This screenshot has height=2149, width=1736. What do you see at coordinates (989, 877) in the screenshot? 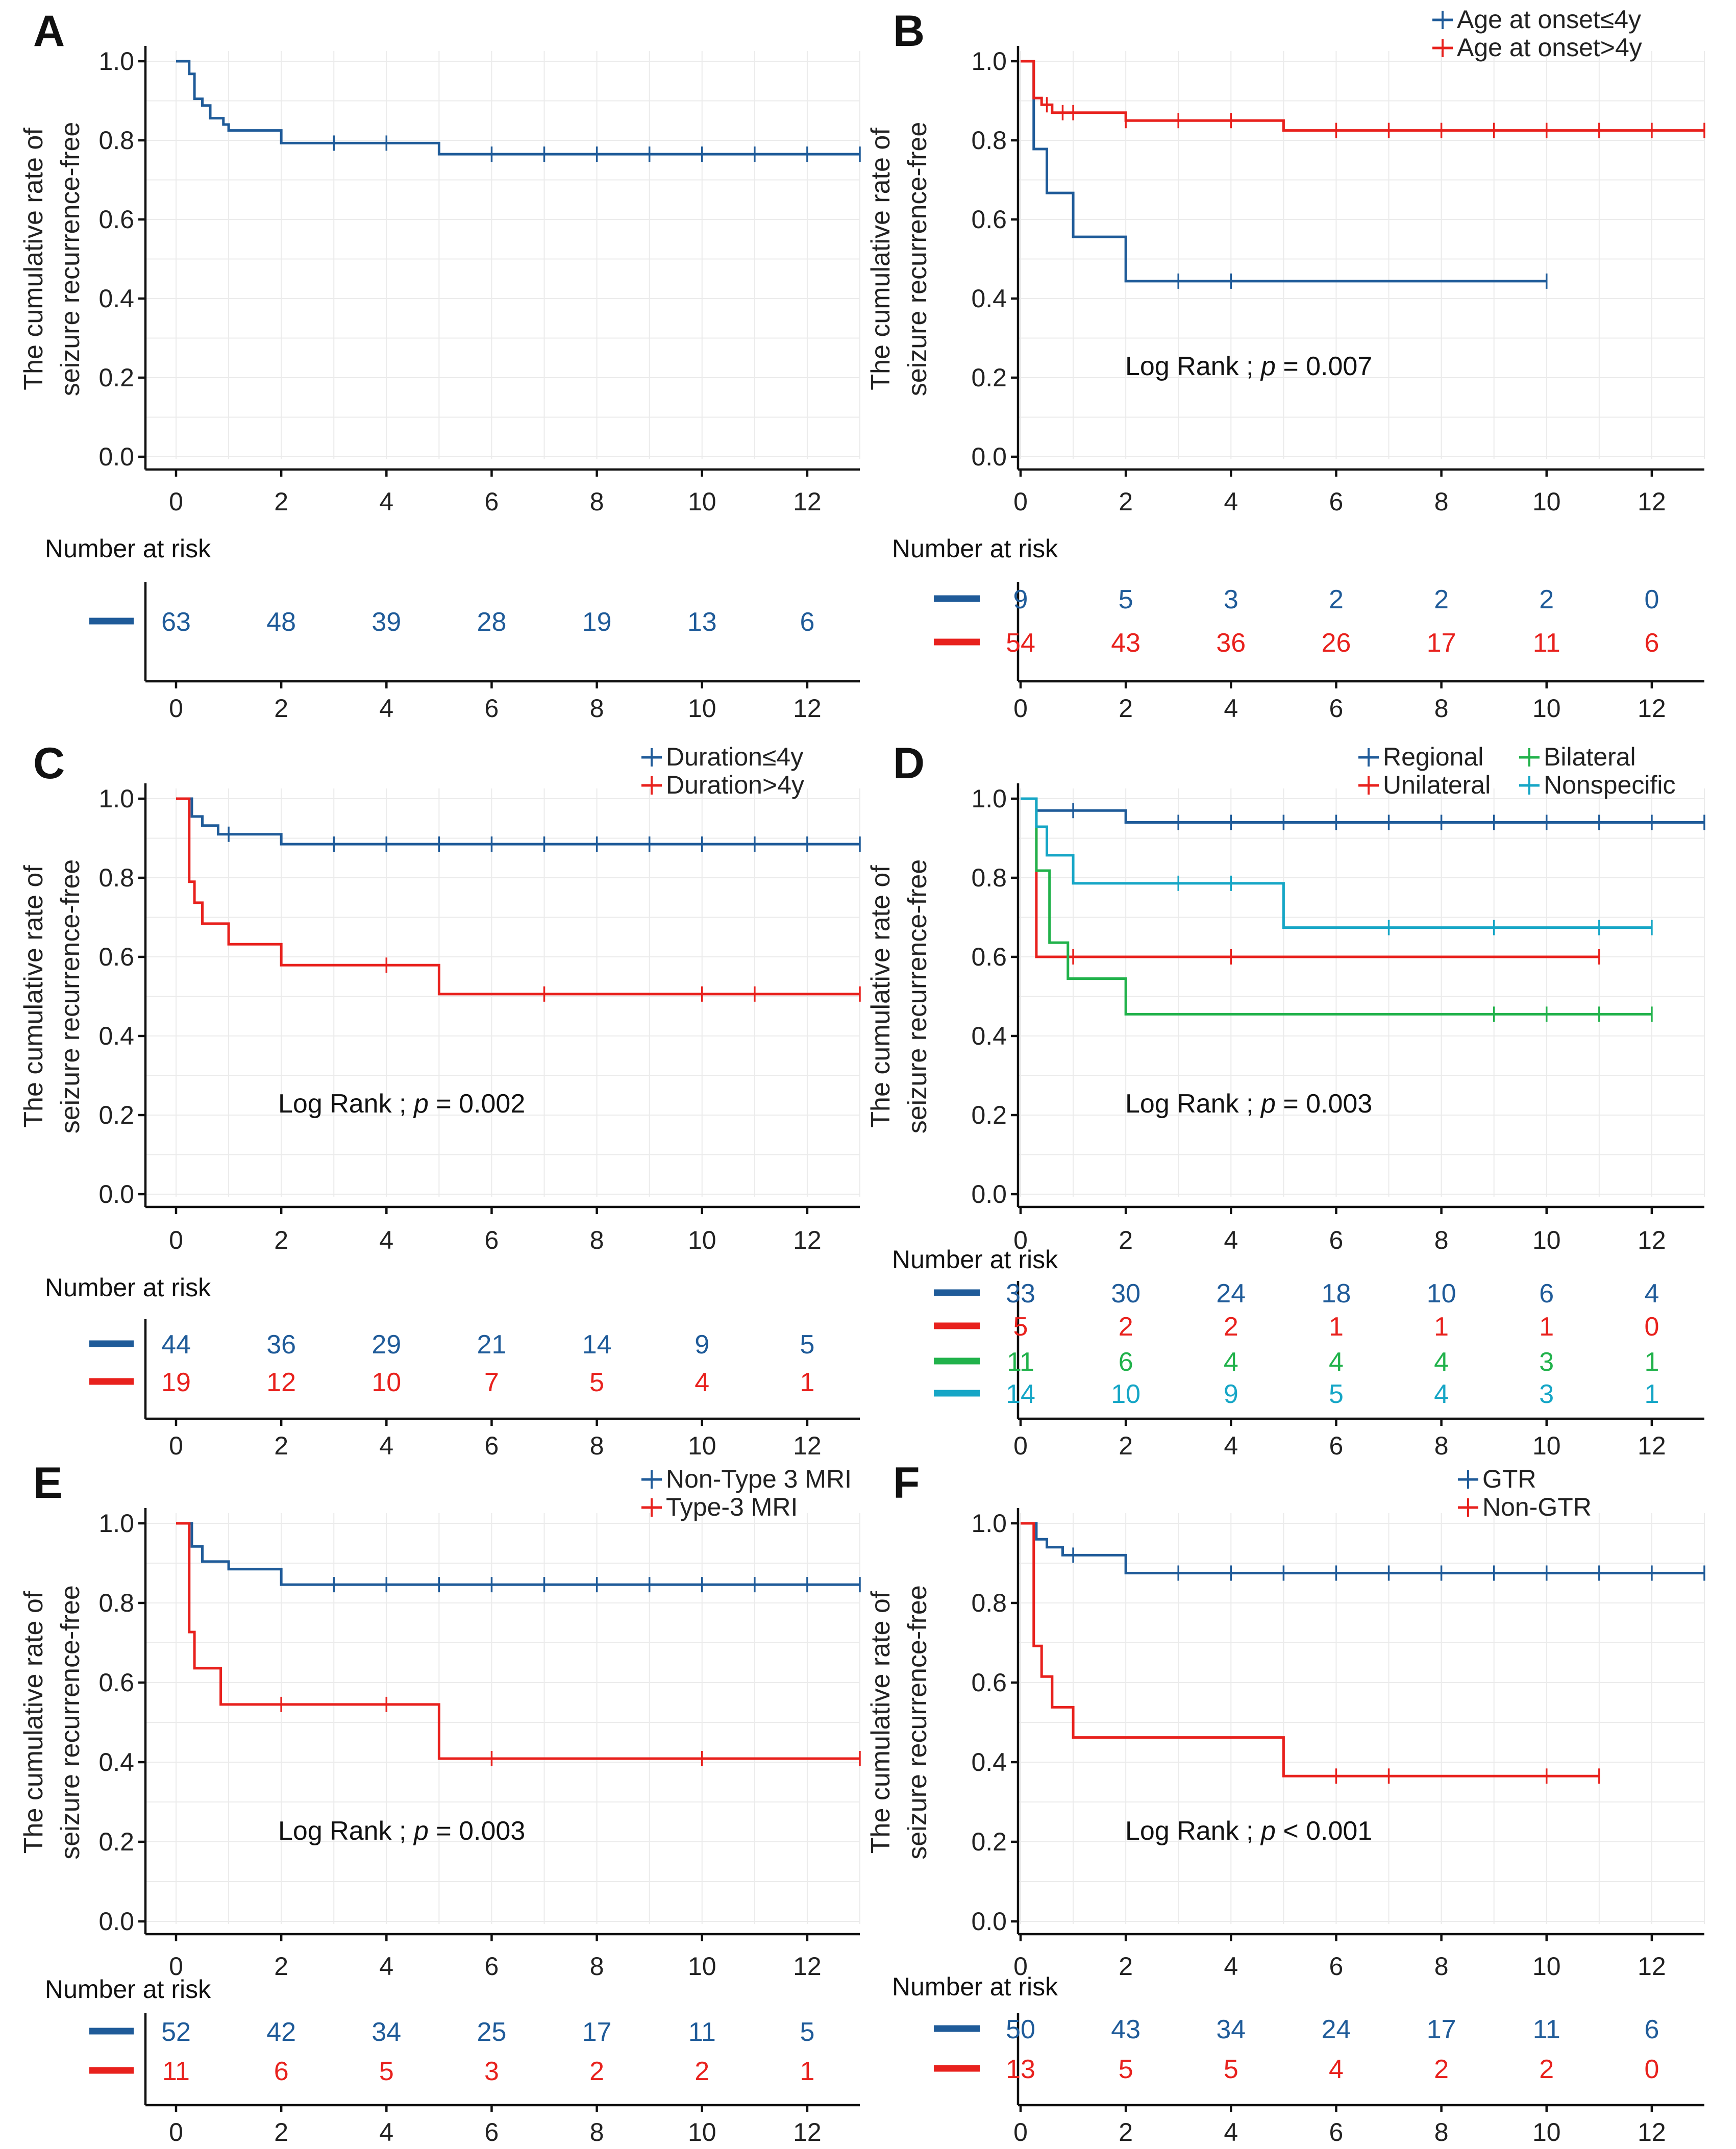
I see `y-tick-label: 0.8` at bounding box center [989, 877].